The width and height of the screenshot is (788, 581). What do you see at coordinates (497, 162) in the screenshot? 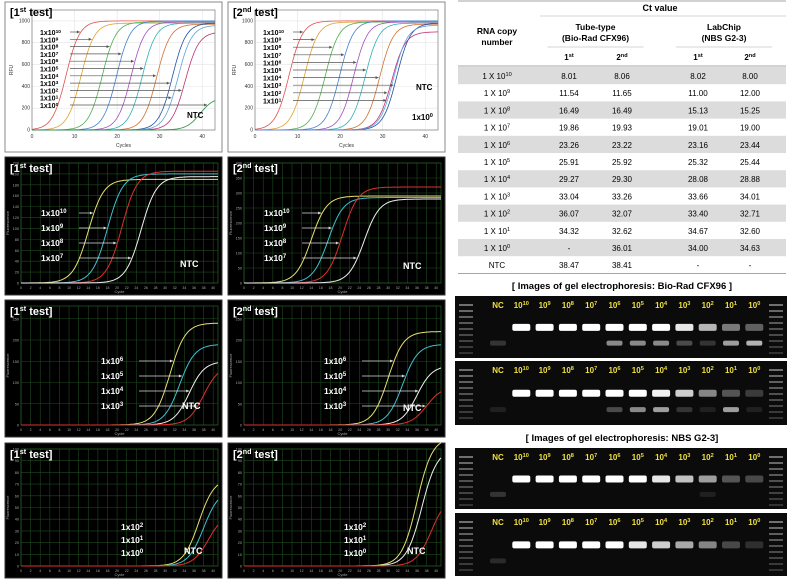
I see `row-label: 1 X 105` at bounding box center [497, 162].